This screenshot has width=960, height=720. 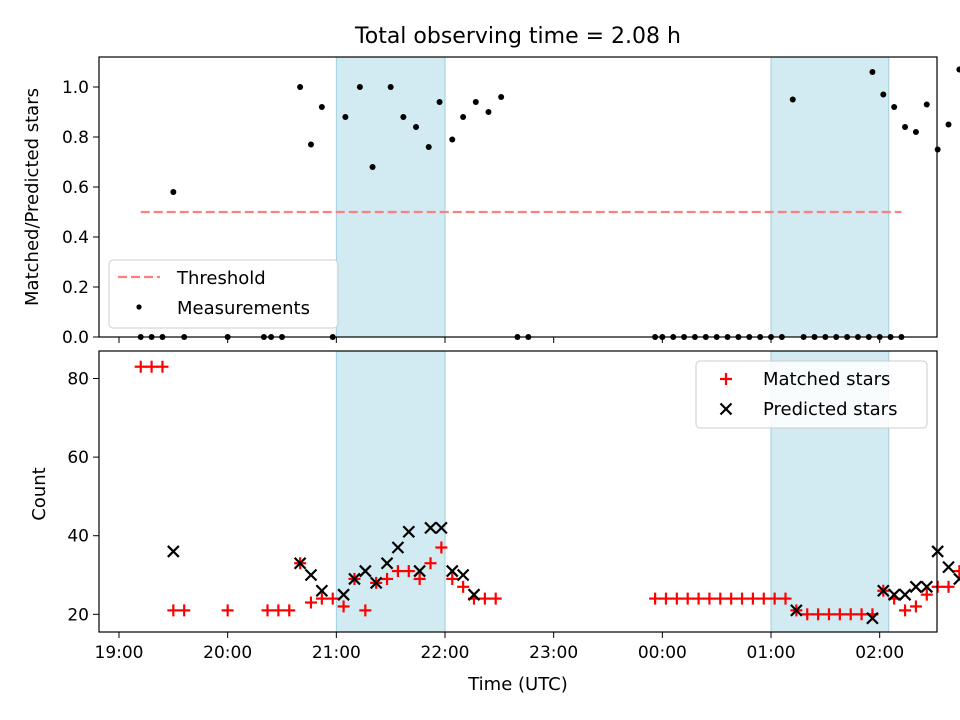 I want to click on predicted-point-19-b, so click(x=883, y=591).